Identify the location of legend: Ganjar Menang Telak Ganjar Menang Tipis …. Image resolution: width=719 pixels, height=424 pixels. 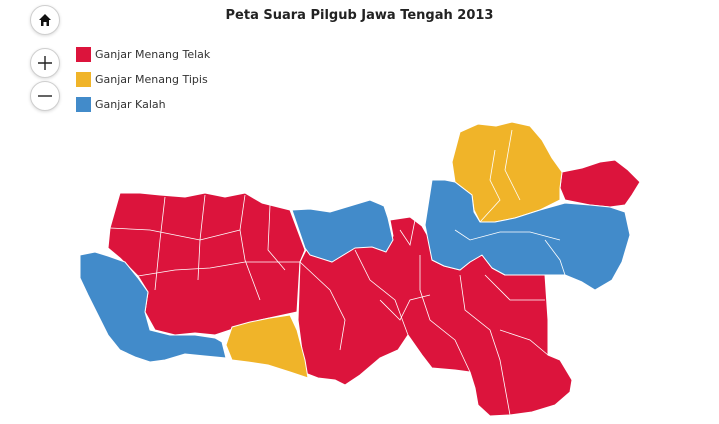
(143, 84).